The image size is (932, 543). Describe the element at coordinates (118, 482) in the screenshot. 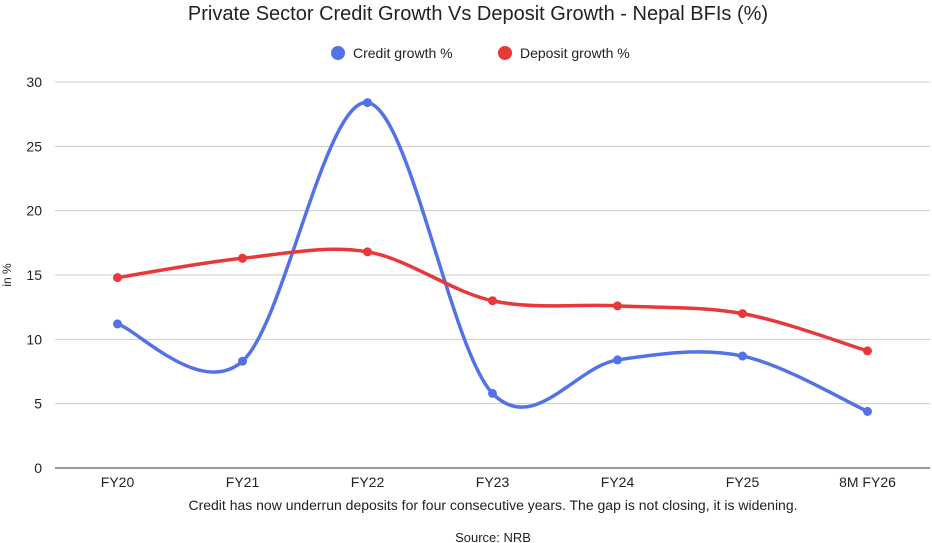

I see `x-tick-label: FY20` at that location.